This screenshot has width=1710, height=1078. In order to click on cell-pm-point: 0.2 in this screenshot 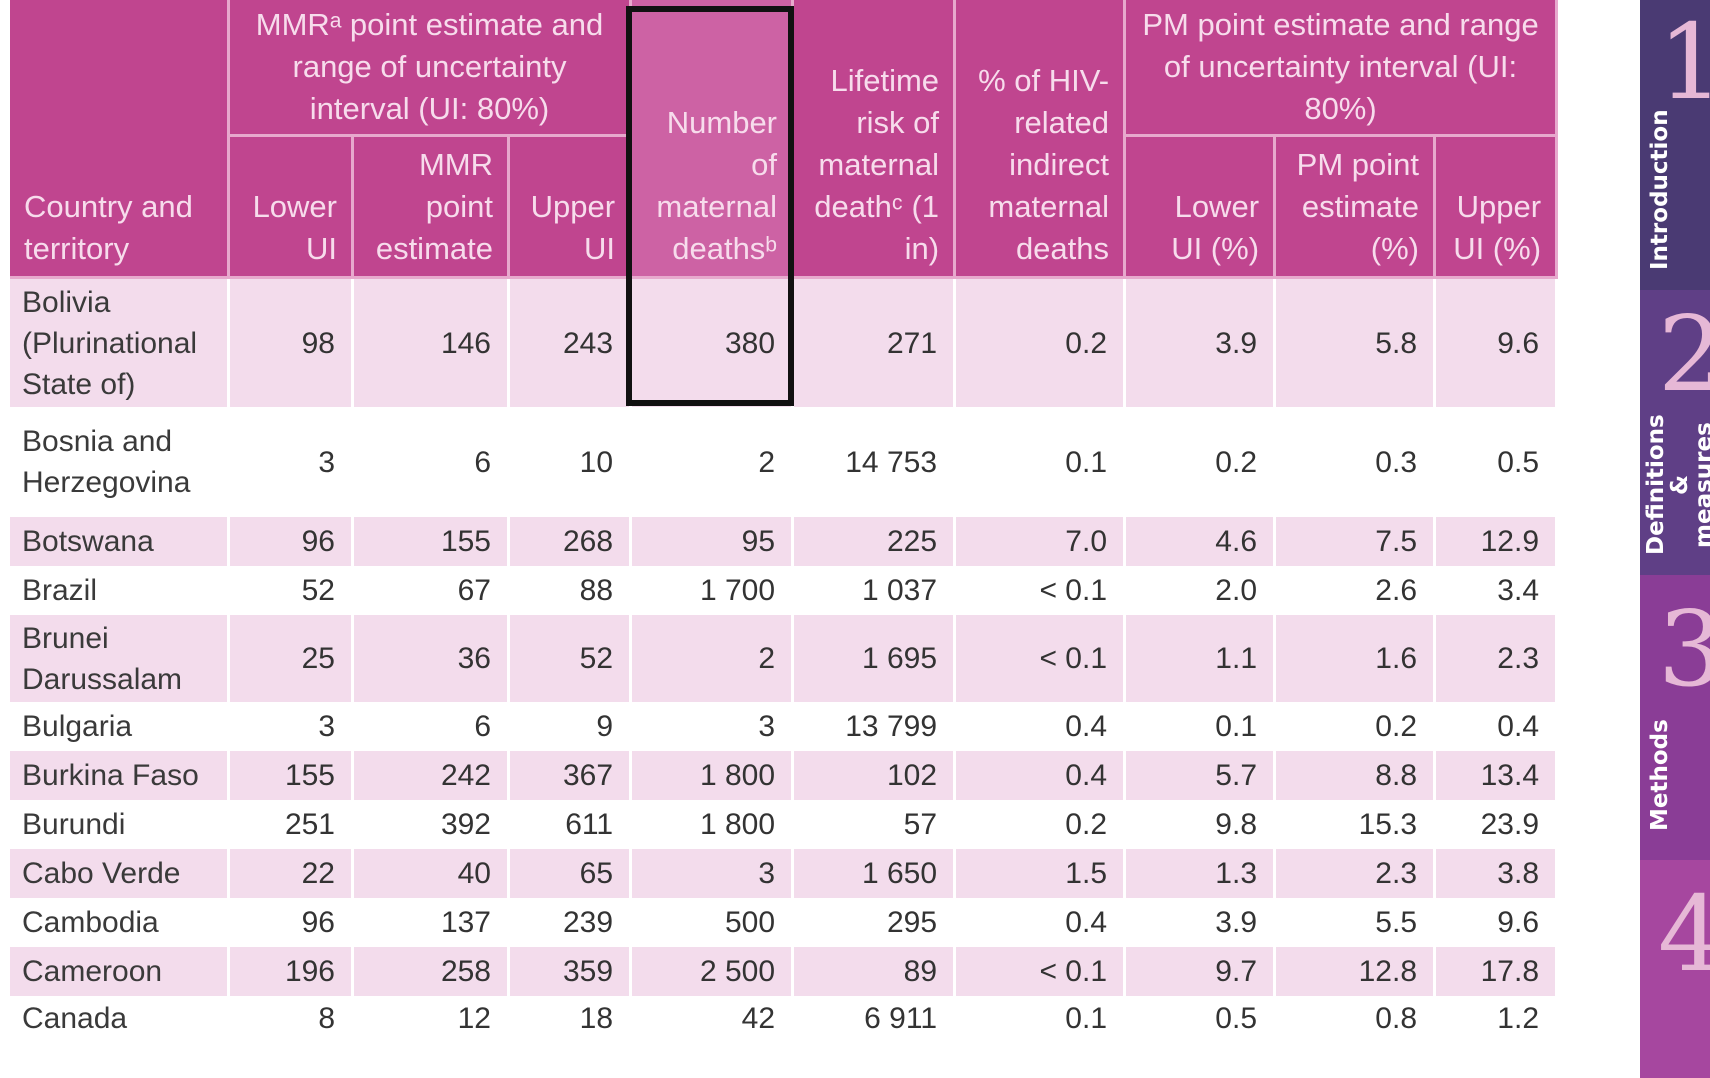, I will do `click(1356, 726)`.